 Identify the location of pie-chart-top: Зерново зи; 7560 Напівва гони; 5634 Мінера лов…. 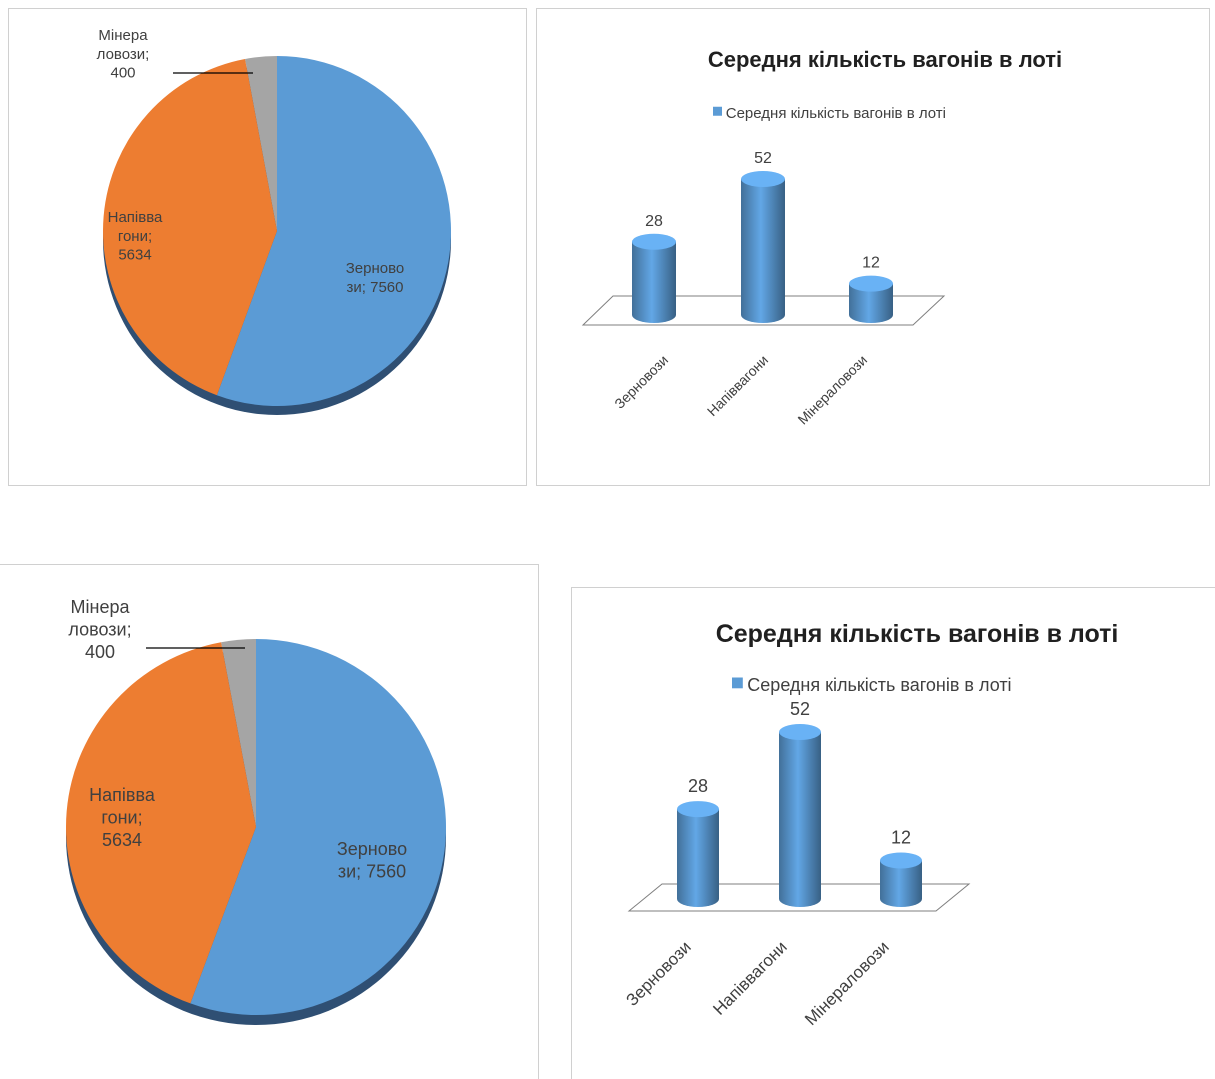
(274, 221).